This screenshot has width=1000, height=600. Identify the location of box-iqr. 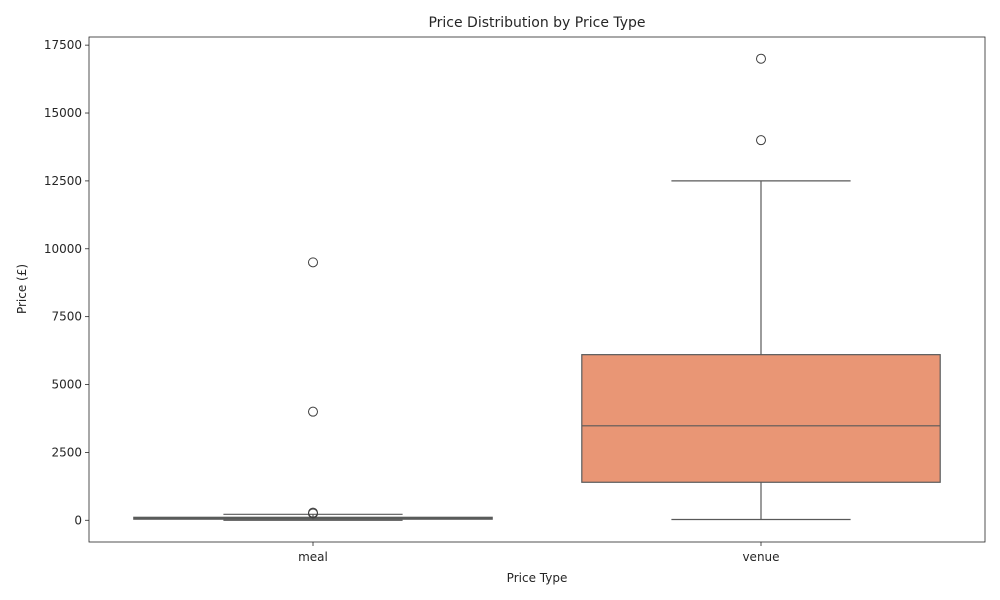
(761, 418).